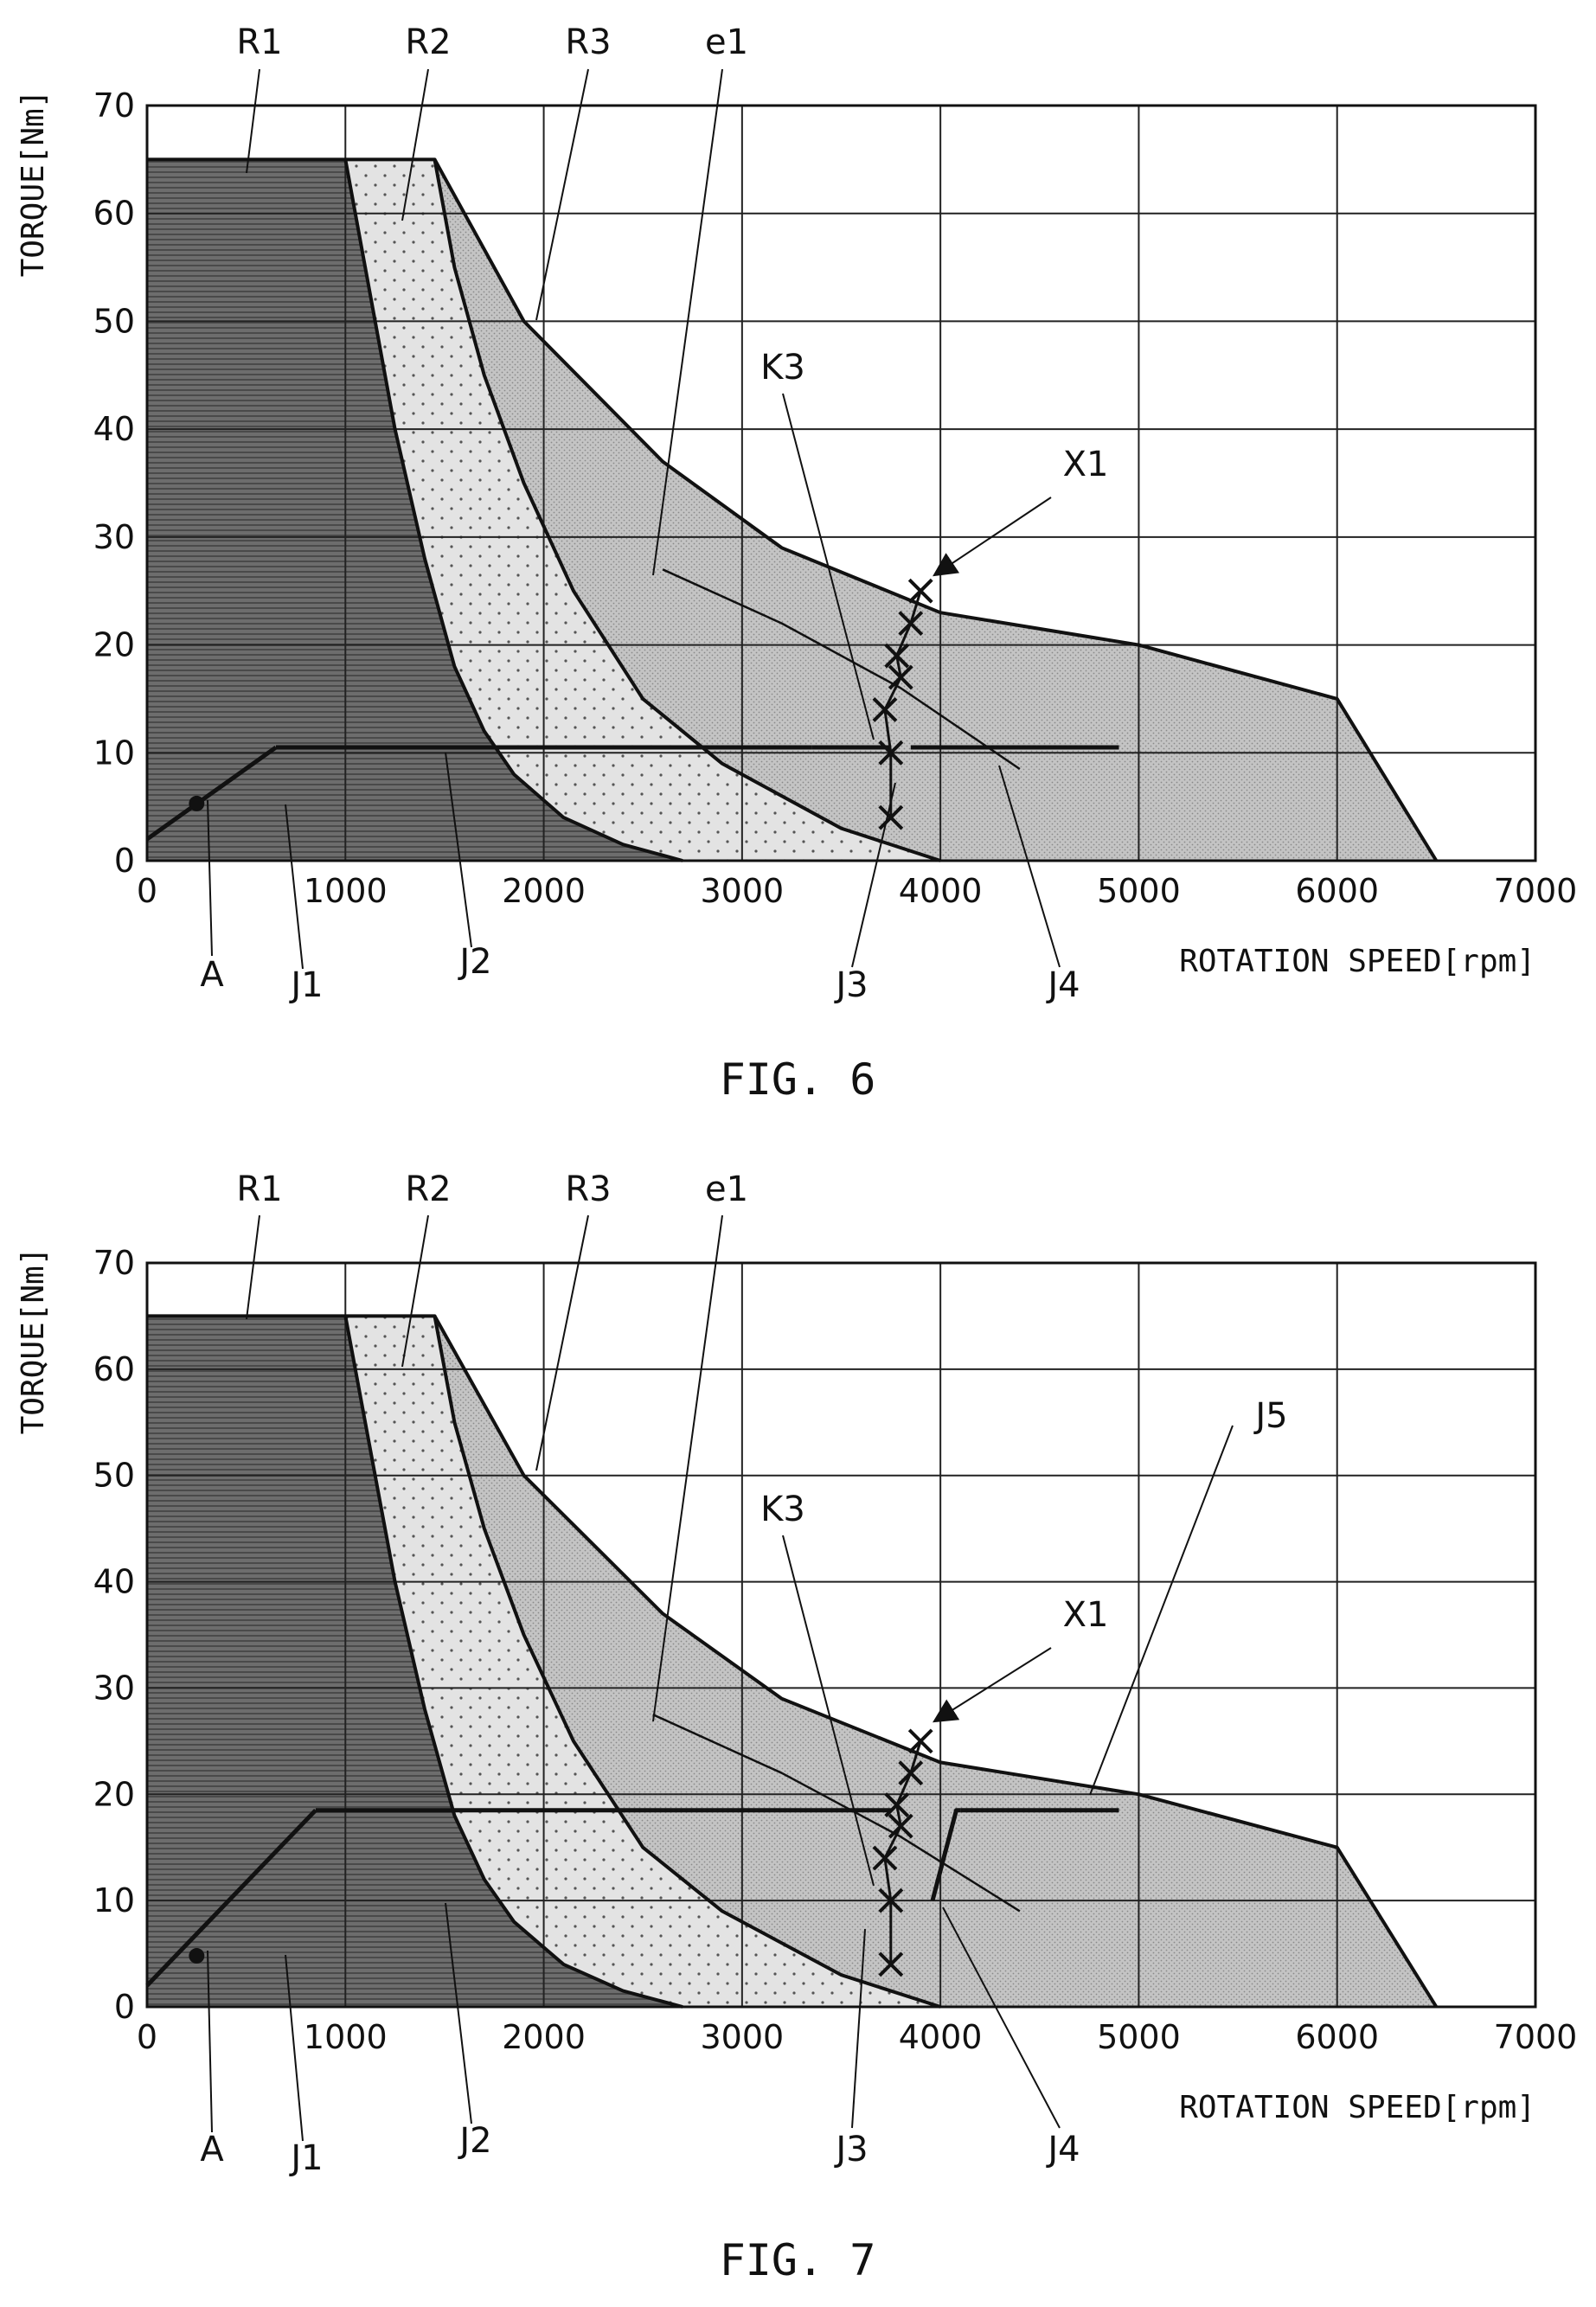 This screenshot has height=2307, width=1596. What do you see at coordinates (992, 1685) in the screenshot?
I see `leader-x1` at bounding box center [992, 1685].